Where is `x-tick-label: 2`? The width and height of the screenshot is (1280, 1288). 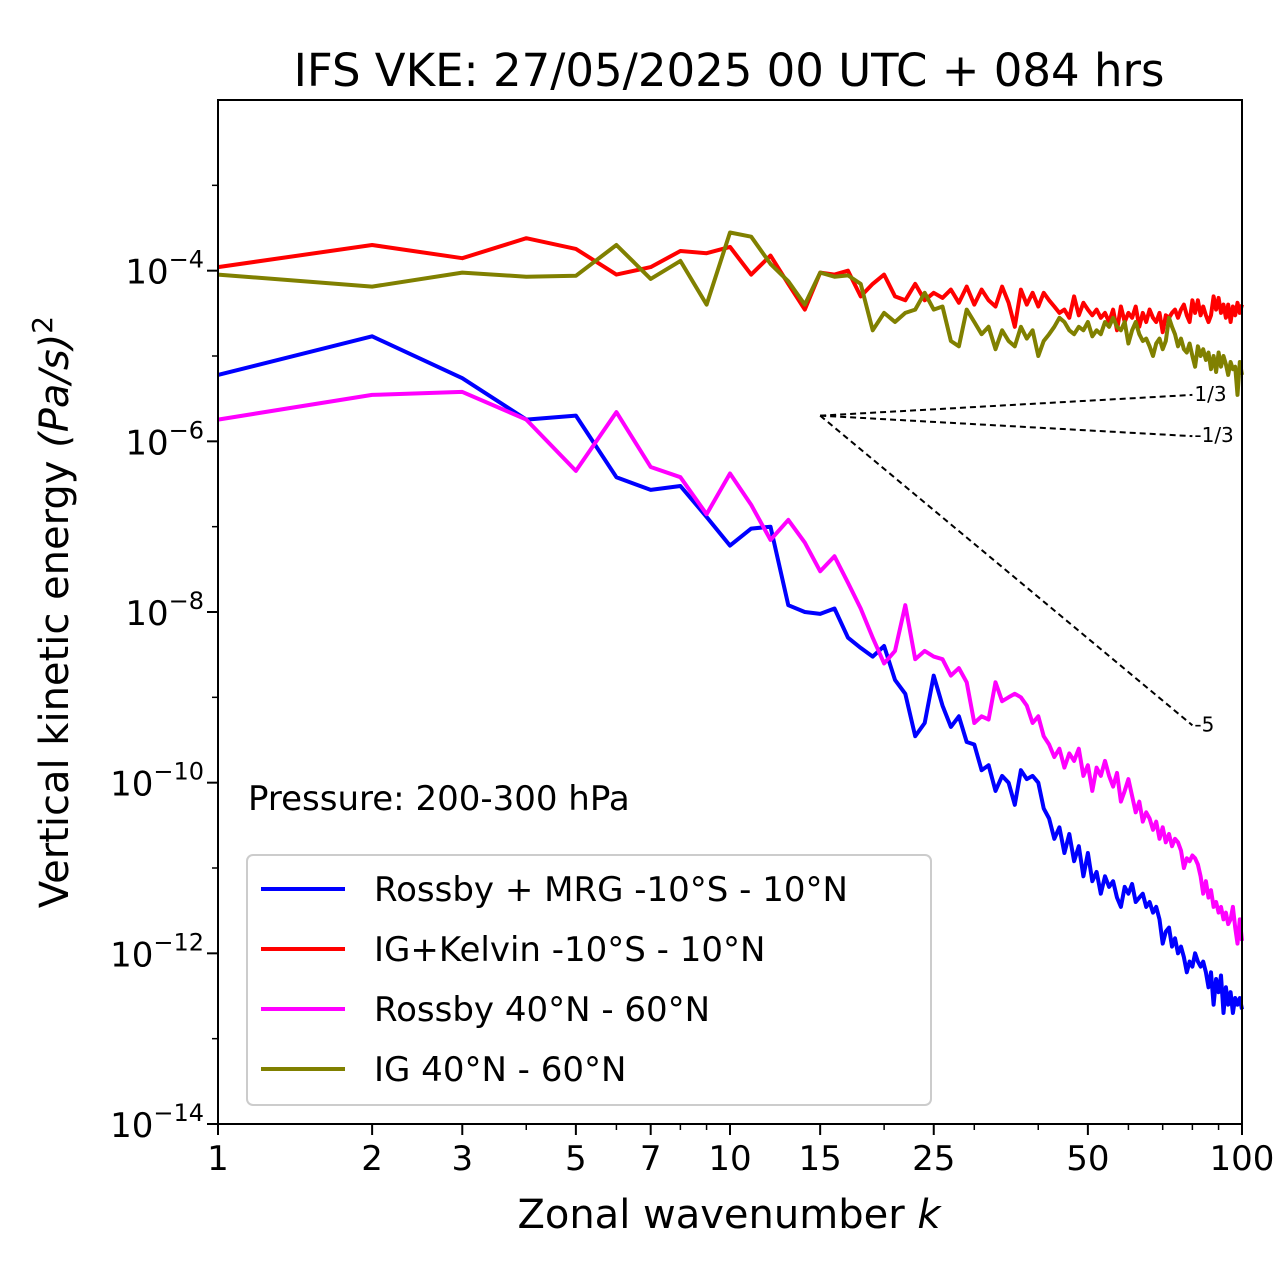
x-tick-label: 2 is located at coordinates (372, 1159).